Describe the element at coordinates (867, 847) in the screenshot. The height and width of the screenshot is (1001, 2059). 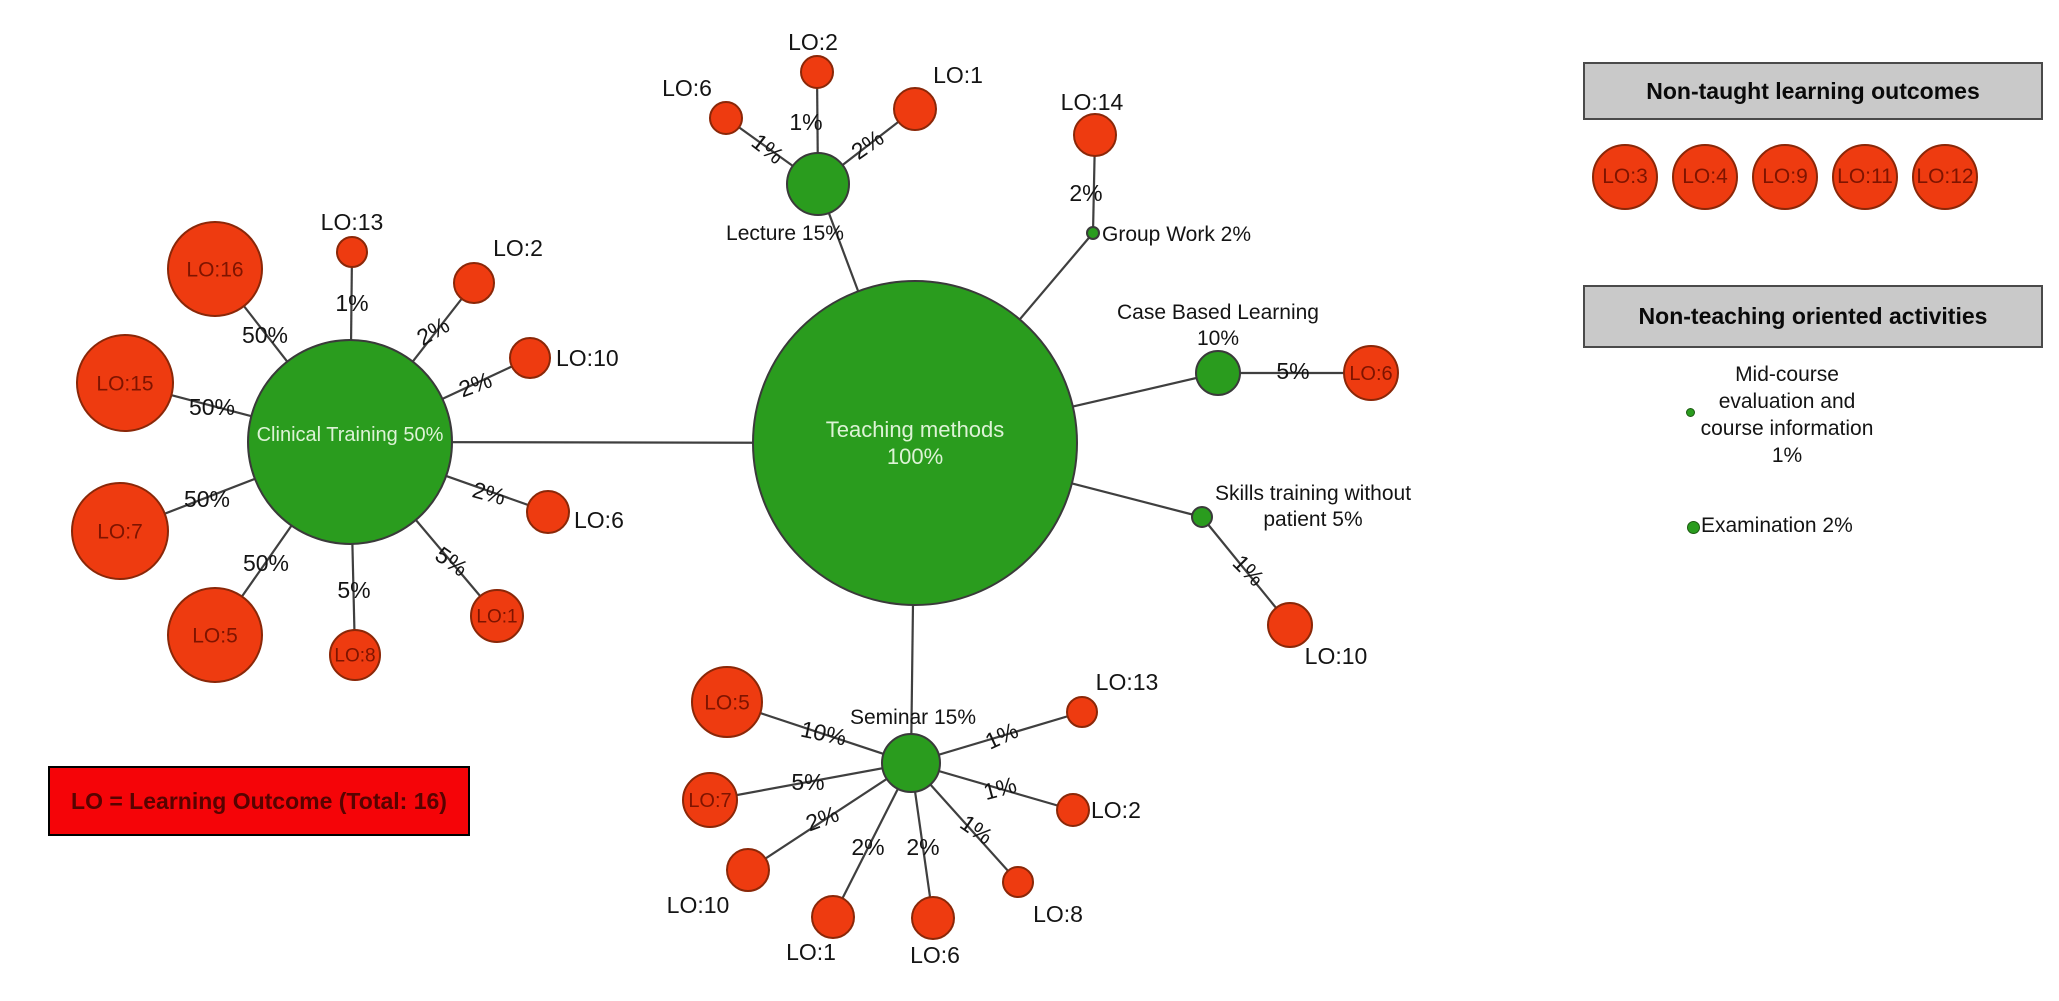
I see `edge-seminar-se1-percent-label: 2%` at that location.